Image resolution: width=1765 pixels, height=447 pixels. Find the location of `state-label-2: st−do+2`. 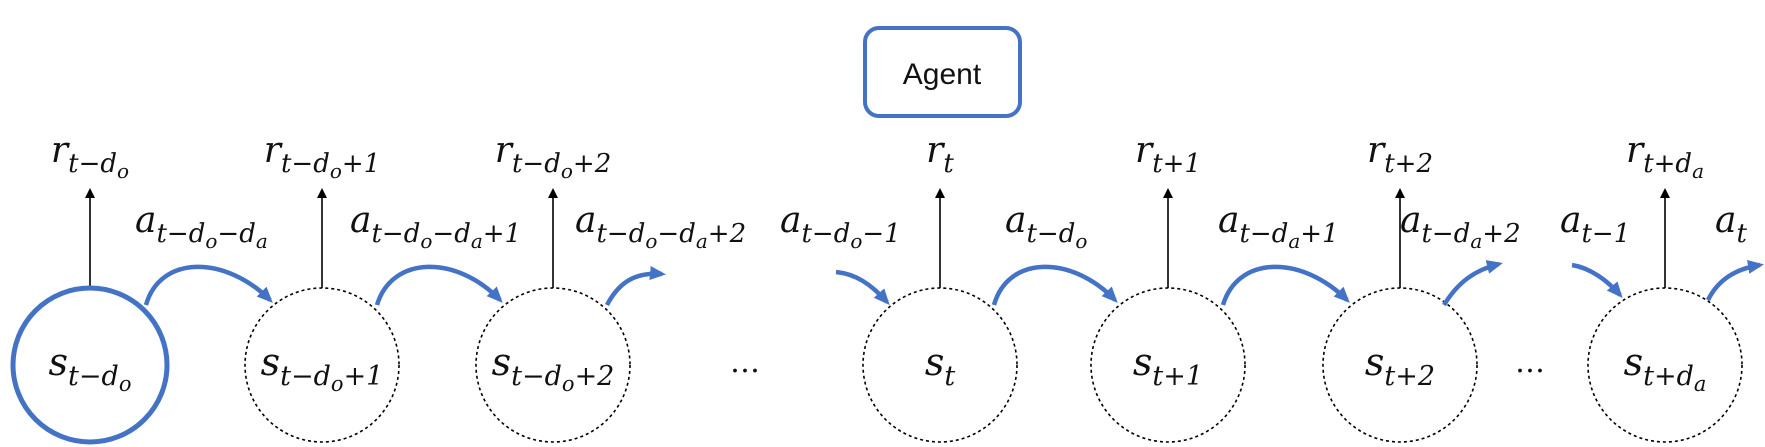

state-label-2: st−do+2 is located at coordinates (553, 368).